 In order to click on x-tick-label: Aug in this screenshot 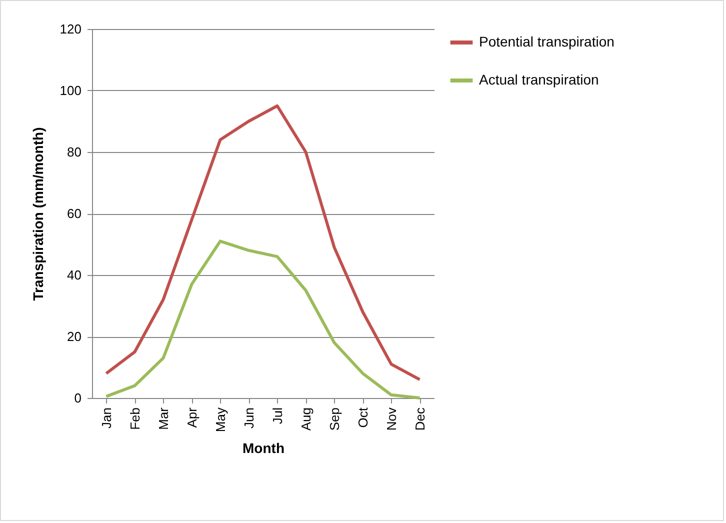, I will do `click(306, 419)`.